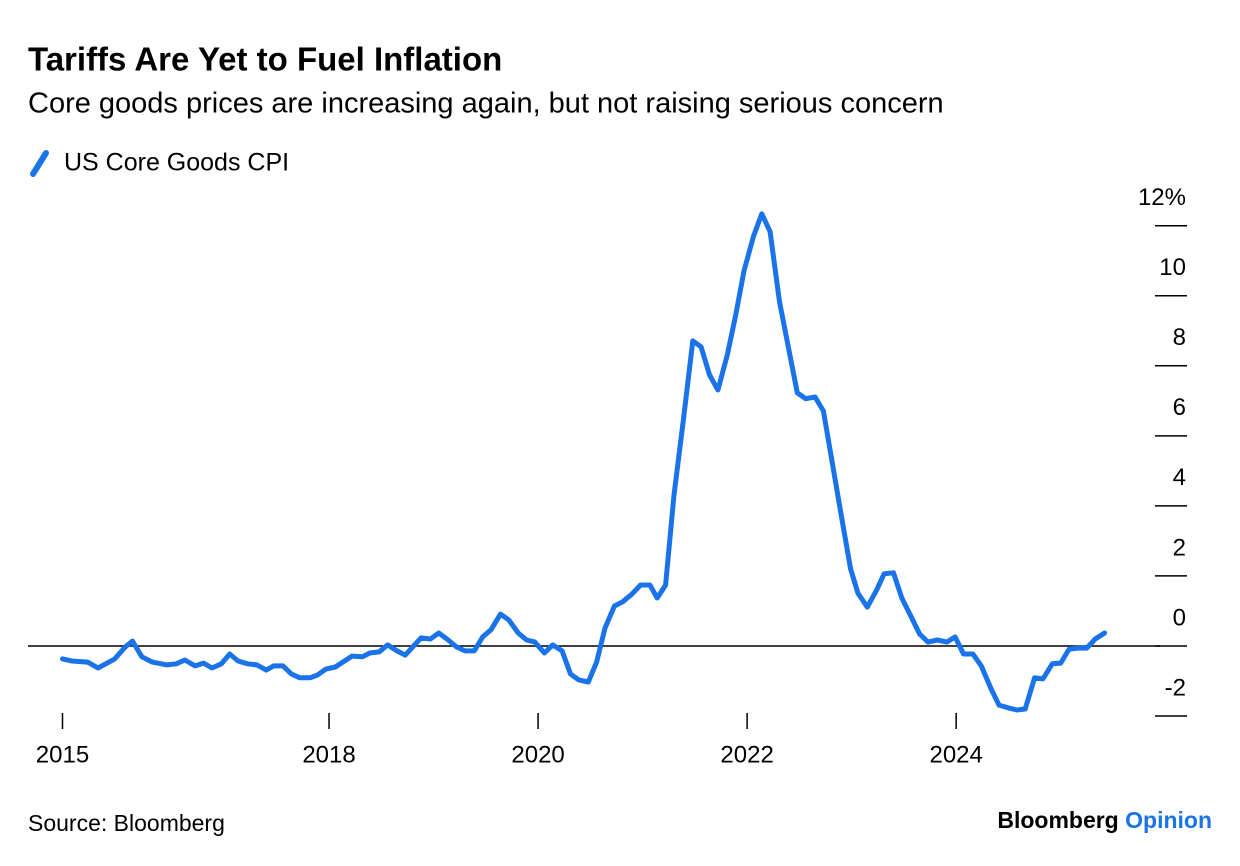 The width and height of the screenshot is (1240, 866). What do you see at coordinates (1179, 337) in the screenshot?
I see `y-tick-label: 8` at bounding box center [1179, 337].